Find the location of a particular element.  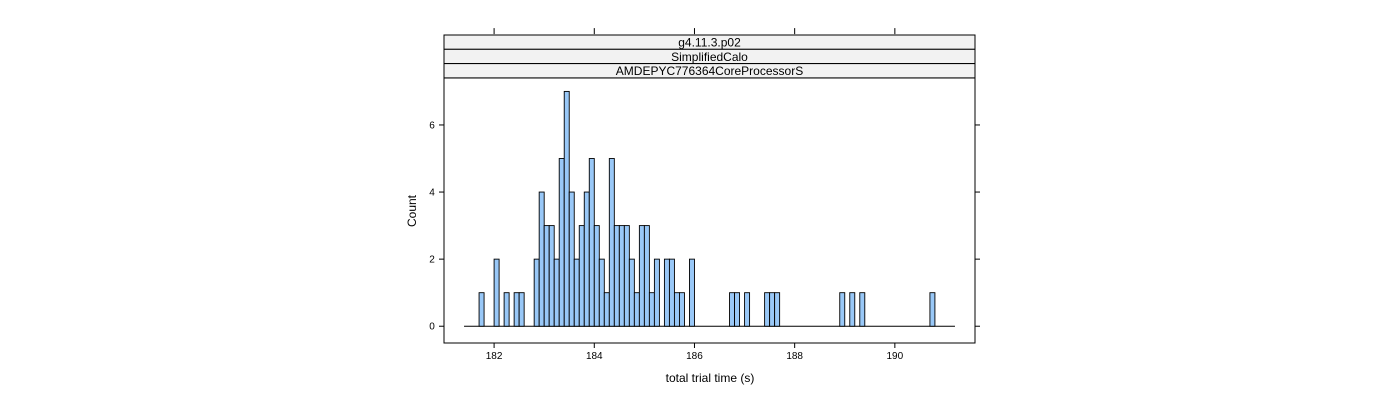

y-tick-label: 2 is located at coordinates (432, 260).